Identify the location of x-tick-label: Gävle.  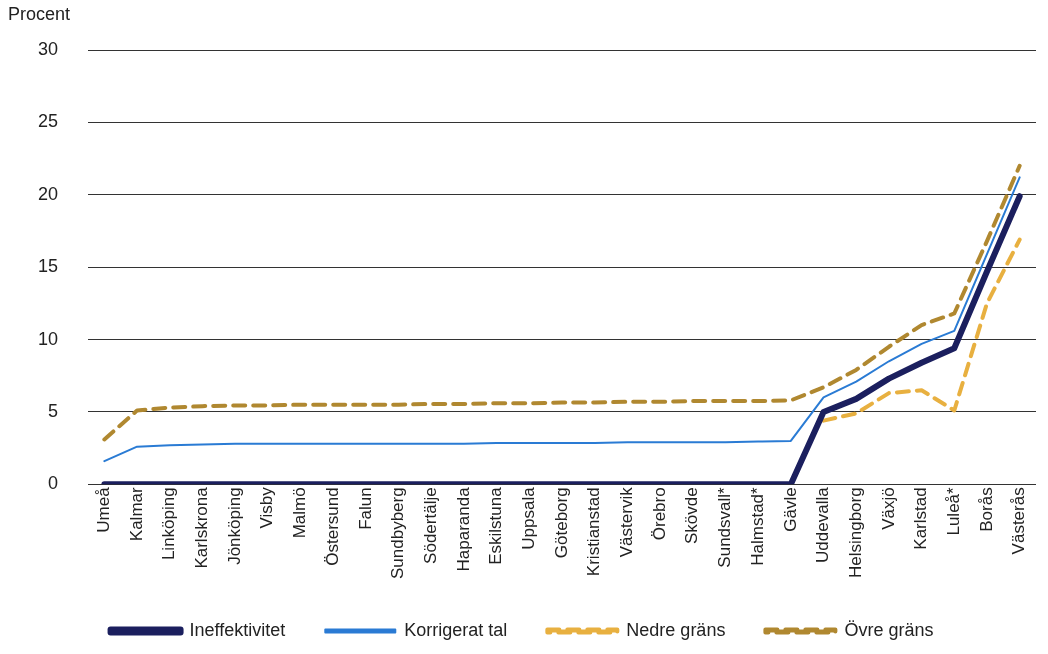
(790, 509).